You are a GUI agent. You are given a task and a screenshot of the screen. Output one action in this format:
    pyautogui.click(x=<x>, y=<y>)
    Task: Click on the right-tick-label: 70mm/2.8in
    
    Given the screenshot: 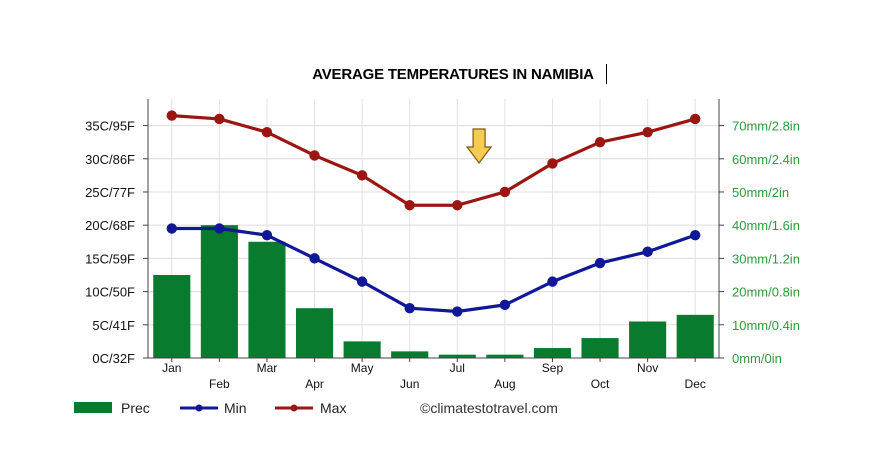 What is the action you would take?
    pyautogui.click(x=766, y=126)
    